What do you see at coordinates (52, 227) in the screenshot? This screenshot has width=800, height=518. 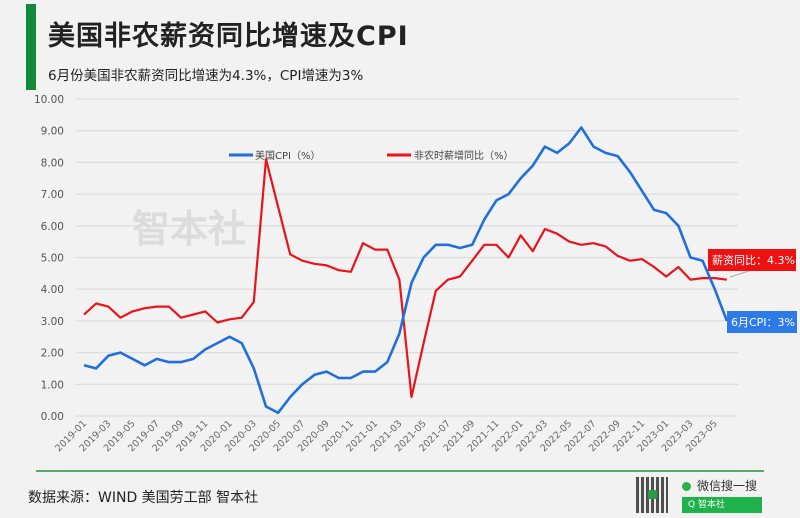 I see `y-tick-label: 6.00` at bounding box center [52, 227].